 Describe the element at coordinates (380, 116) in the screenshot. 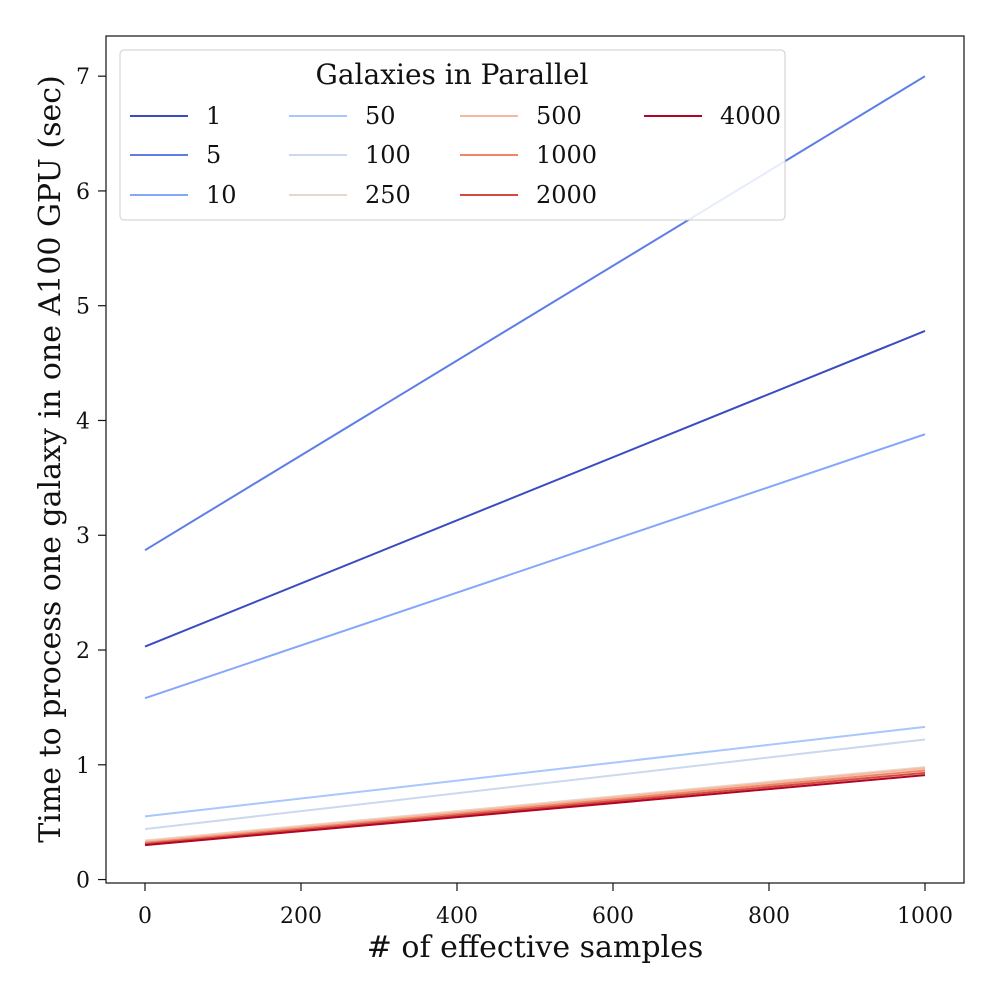

I see `legend-label-50: 50` at that location.